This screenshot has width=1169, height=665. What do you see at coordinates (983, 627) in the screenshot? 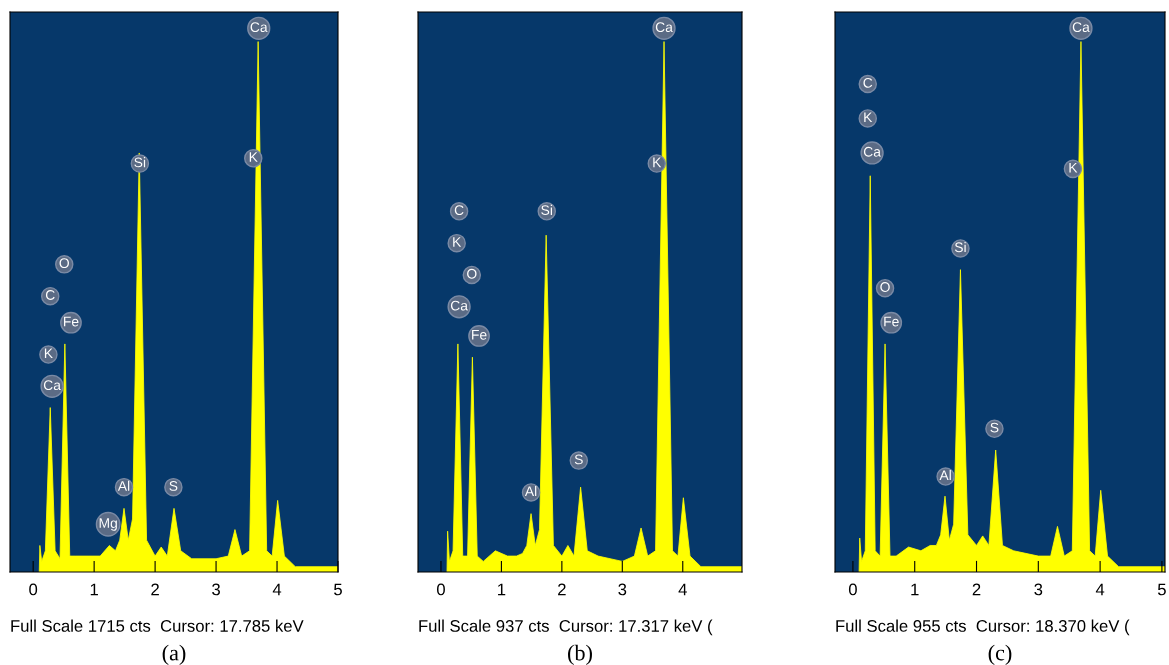
I see `text: Full Scale 955 cts Cursor: 18.370 keV (` at bounding box center [983, 627].